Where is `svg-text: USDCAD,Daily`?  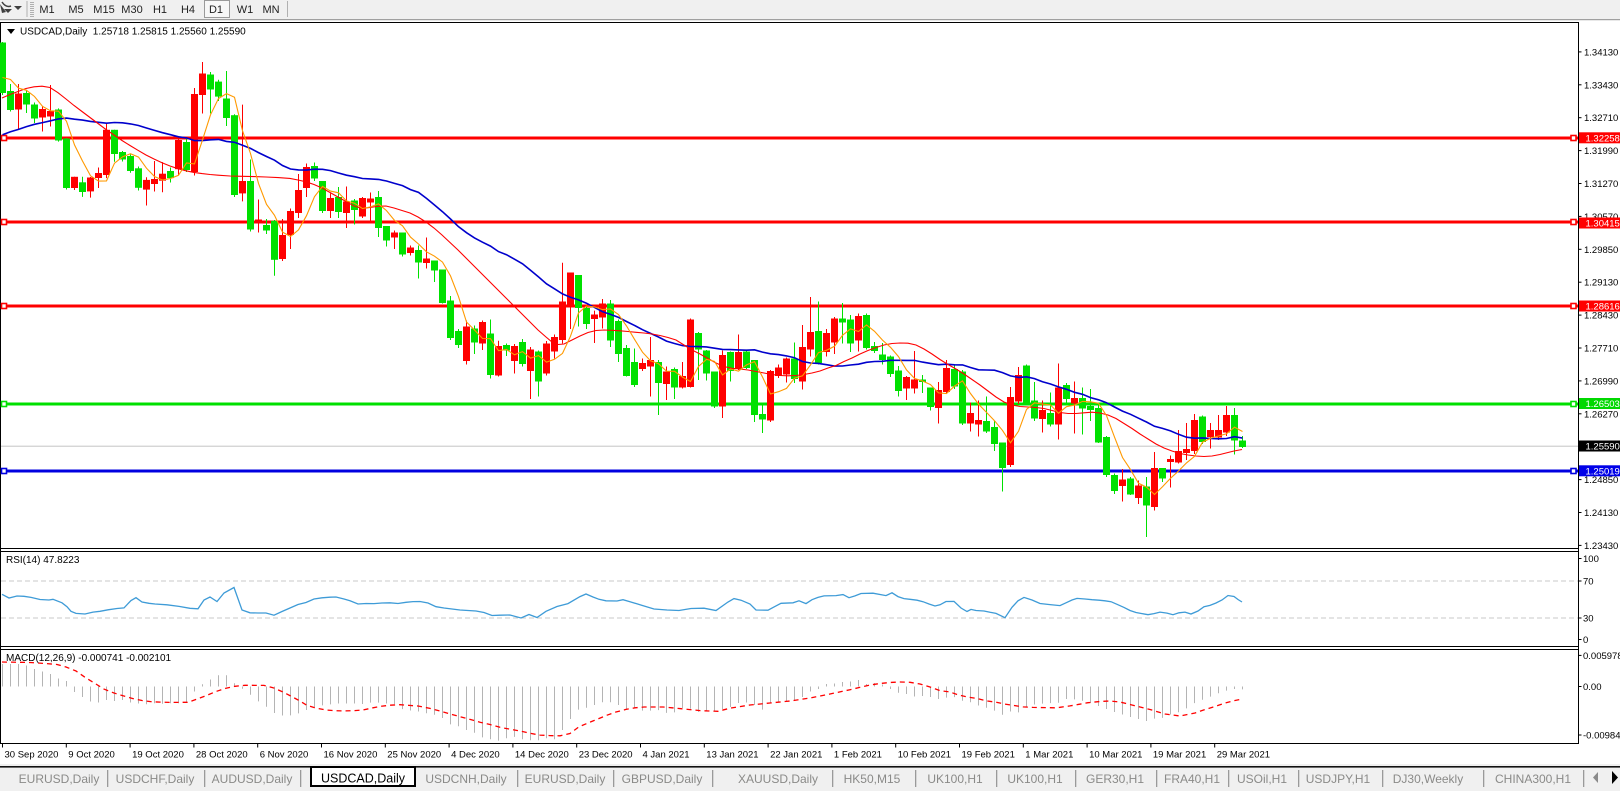 svg-text: USDCAD,Daily is located at coordinates (363, 779).